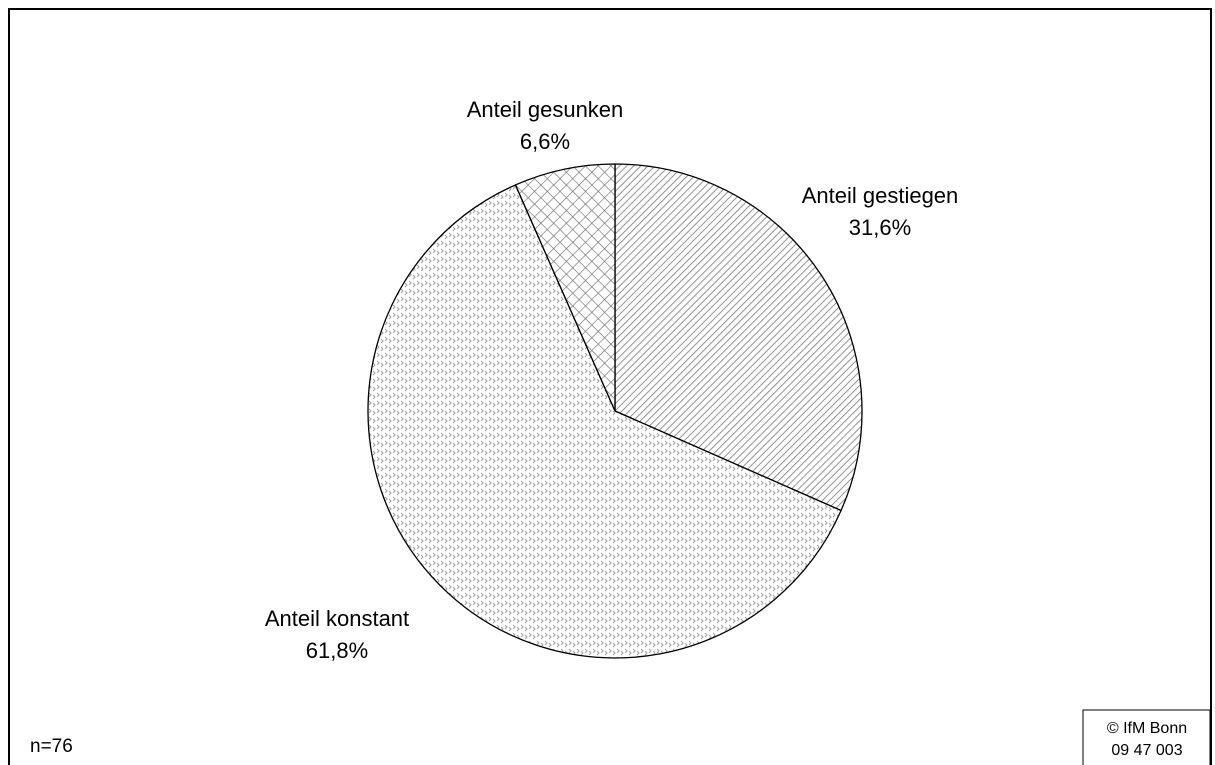  I want to click on source: © IfM Bonn, so click(1147, 728).